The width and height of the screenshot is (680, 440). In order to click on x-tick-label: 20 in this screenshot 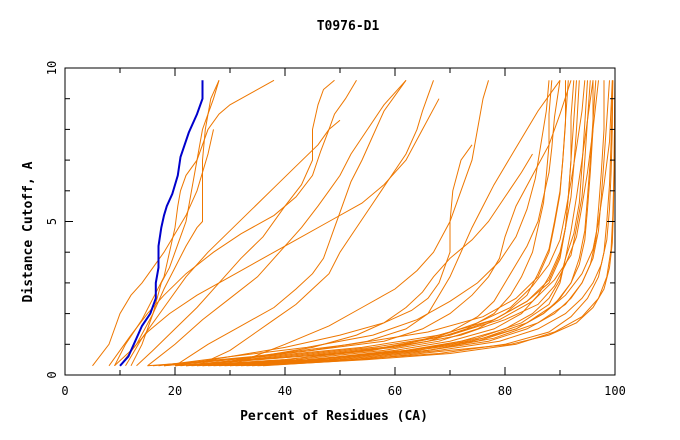, I will do `click(175, 391)`.